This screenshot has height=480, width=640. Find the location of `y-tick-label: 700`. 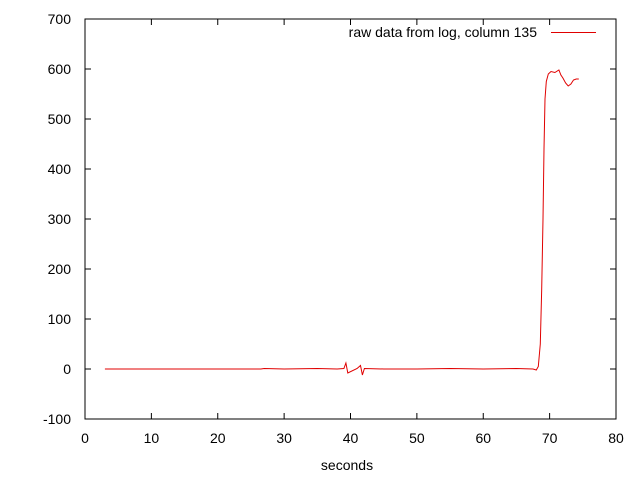

y-tick-label: 700 is located at coordinates (60, 19).